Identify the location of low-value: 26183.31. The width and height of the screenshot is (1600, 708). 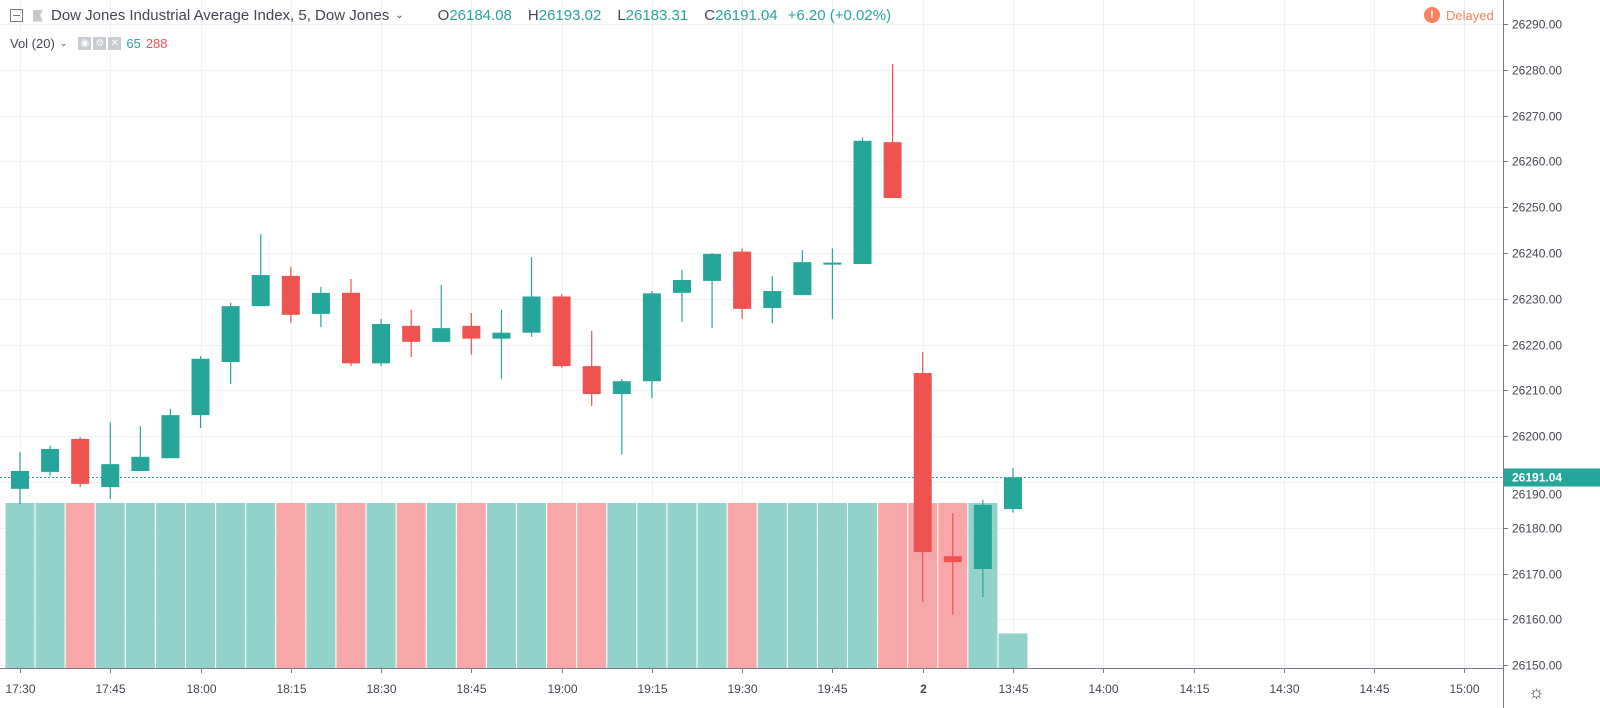
(657, 15).